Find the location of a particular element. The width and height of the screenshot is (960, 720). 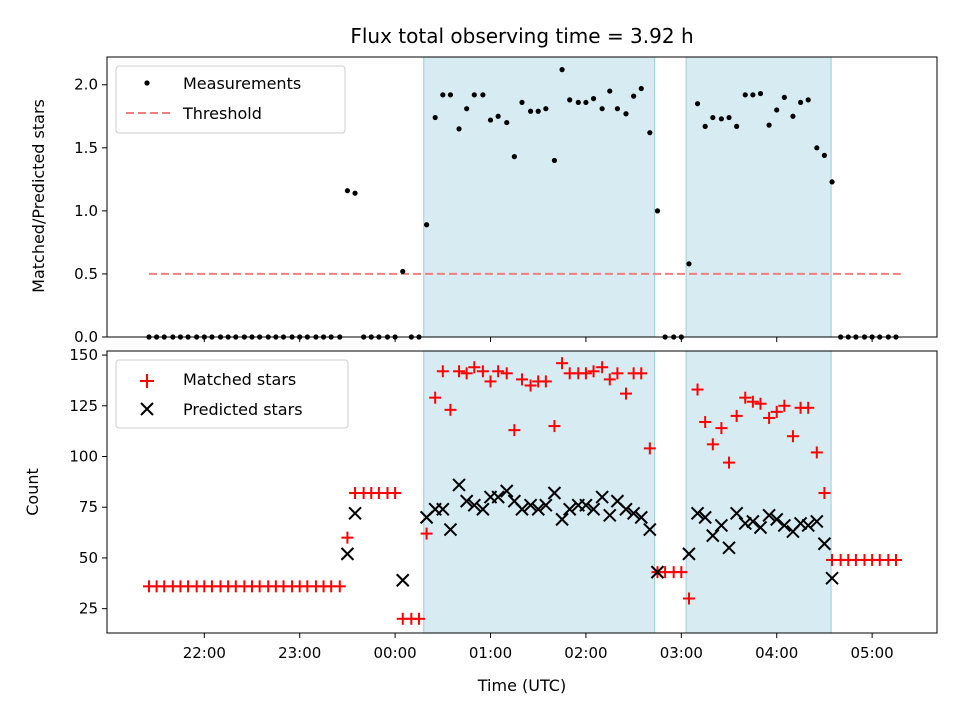

x-tick-label: 04:00 is located at coordinates (776, 653).